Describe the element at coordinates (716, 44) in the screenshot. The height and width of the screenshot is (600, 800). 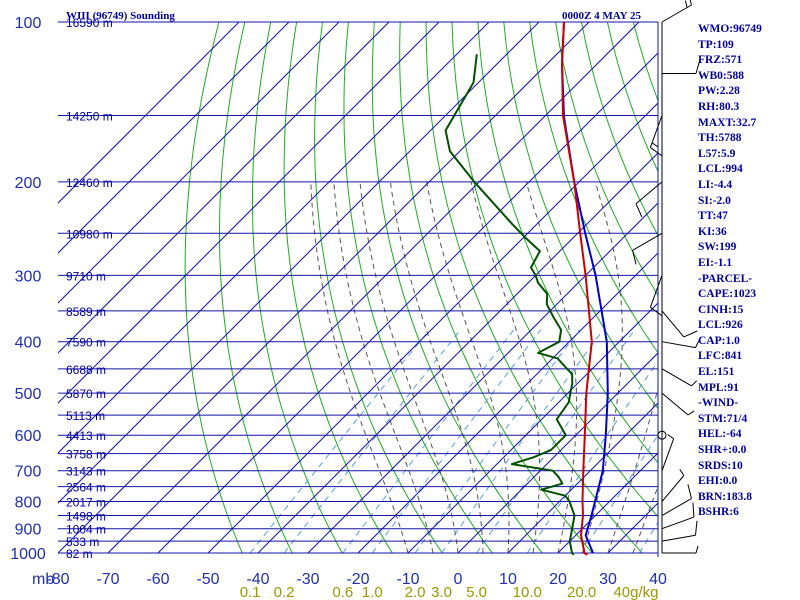
I see `index-item: TP:109` at that location.